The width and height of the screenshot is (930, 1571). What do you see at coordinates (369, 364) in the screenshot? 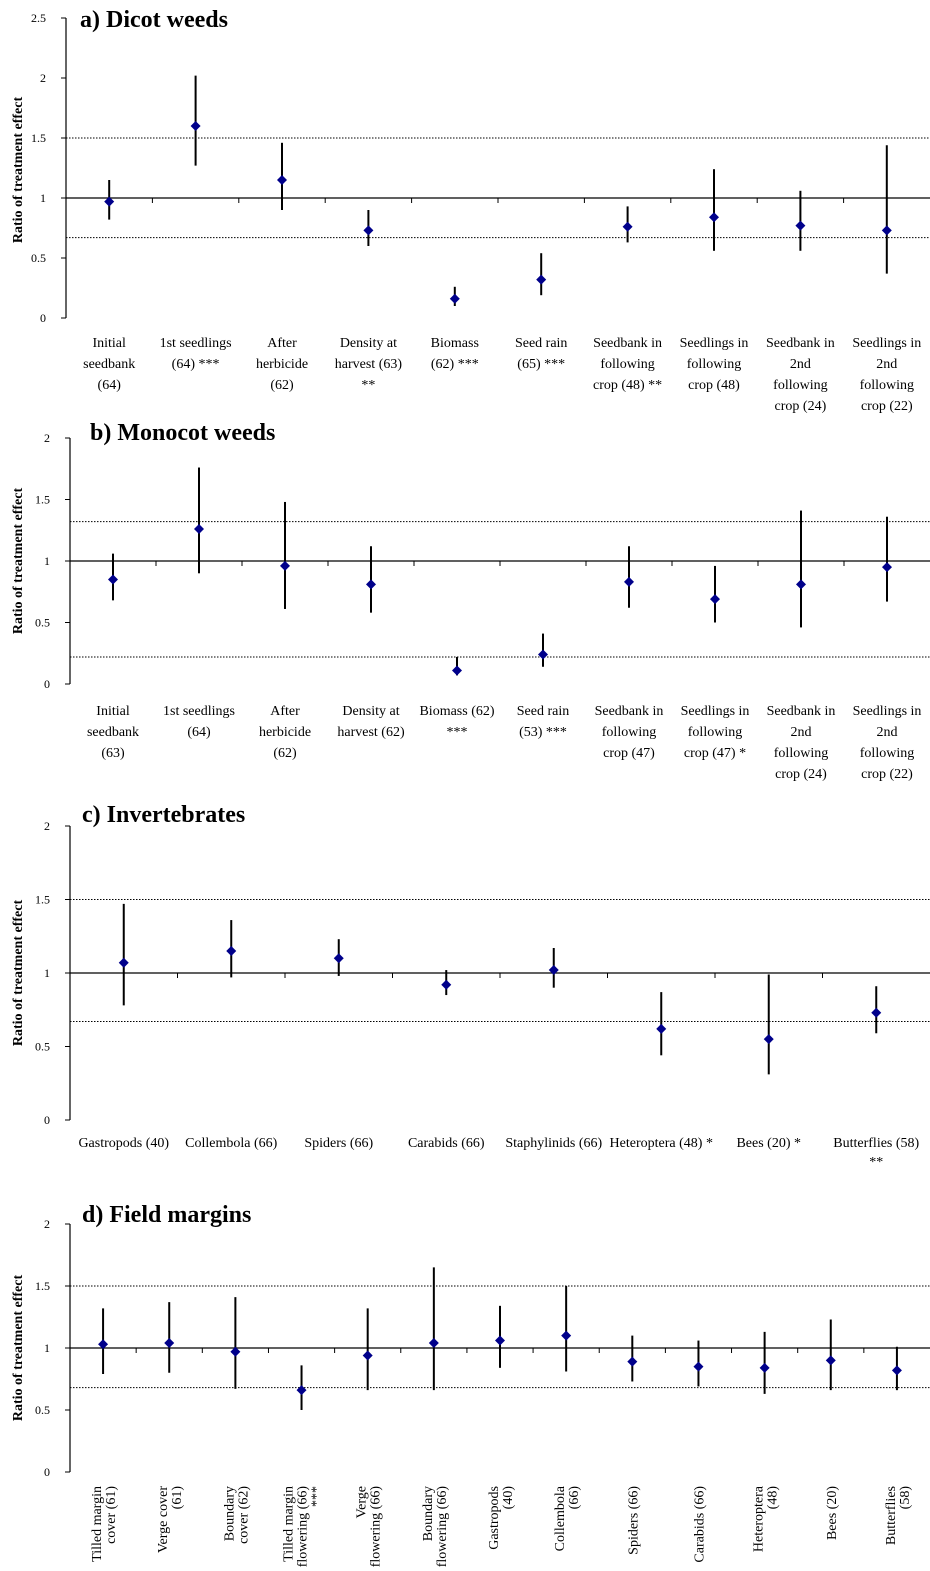
I see `x-tick-label: harvest (63)` at bounding box center [369, 364].